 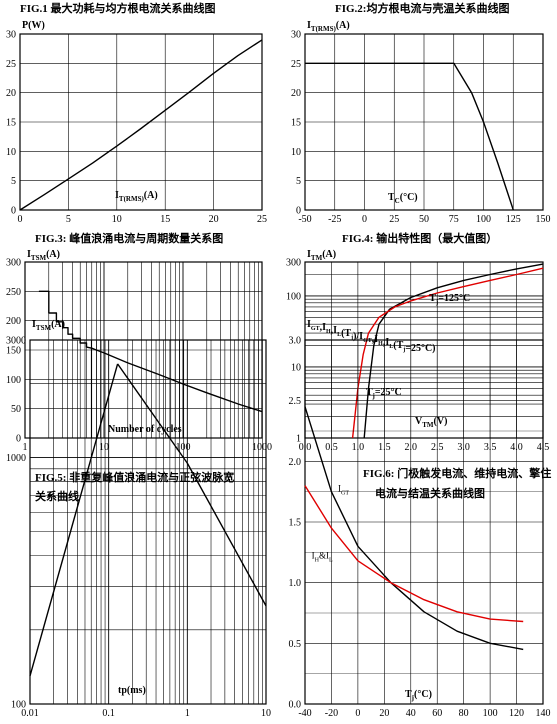 I want to click on y-axis-label: P(W), so click(x=33, y=25).